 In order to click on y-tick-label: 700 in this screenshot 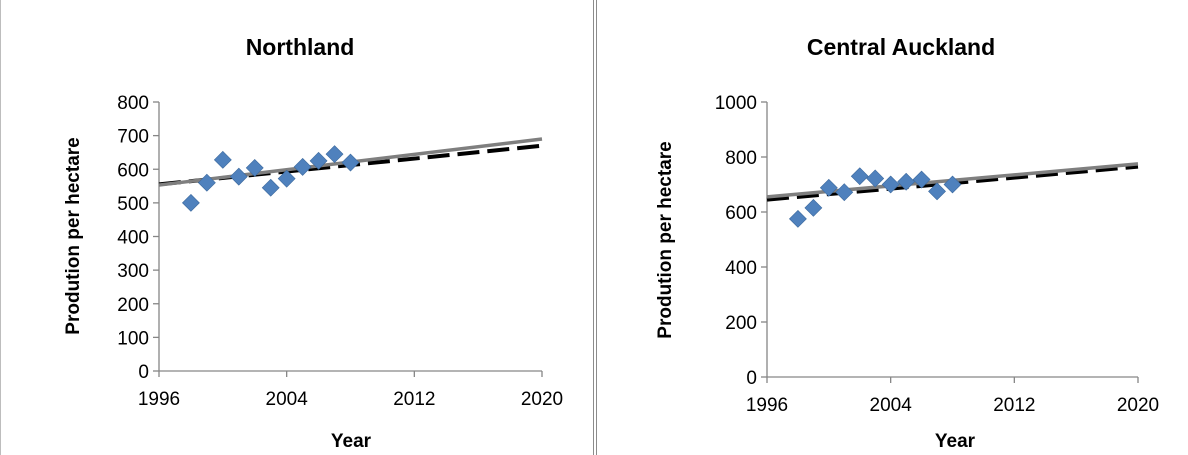, I will do `click(133, 137)`.